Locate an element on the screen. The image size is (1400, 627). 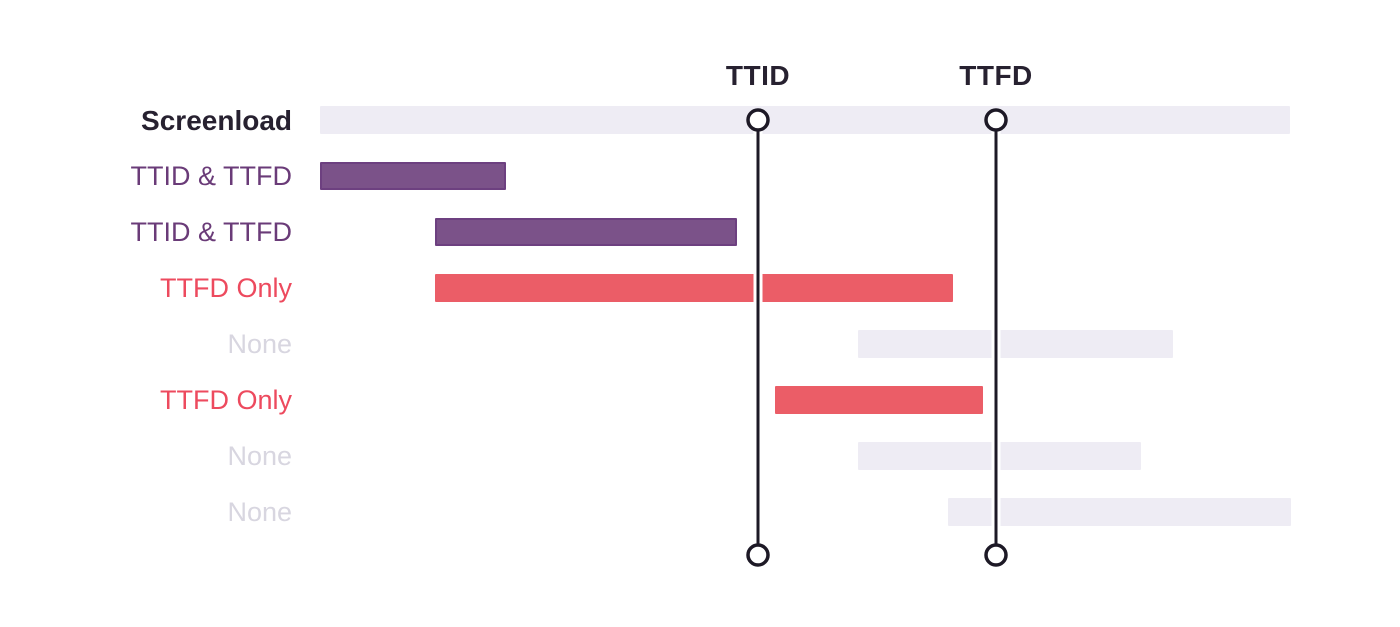
row-label-none-3: None is located at coordinates (259, 512).